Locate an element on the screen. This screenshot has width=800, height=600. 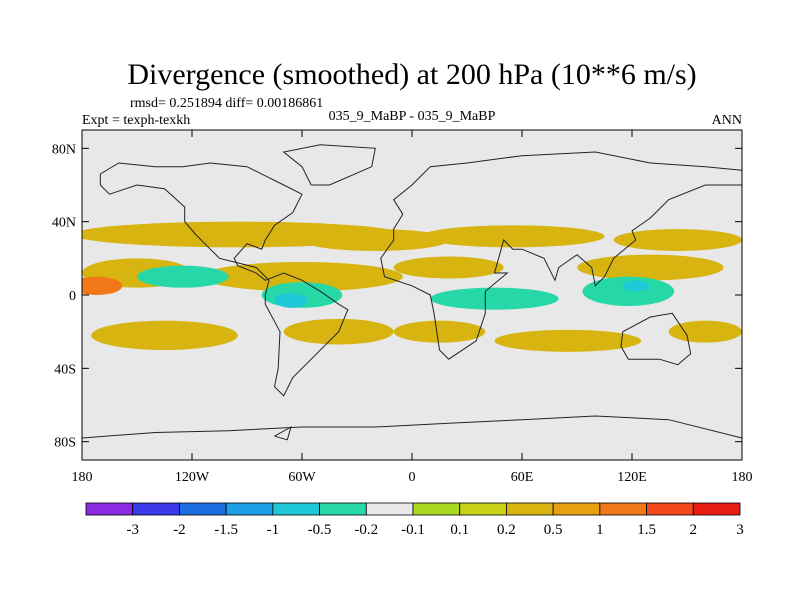
colorbar-label-4: -0.5 is located at coordinates (320, 530).